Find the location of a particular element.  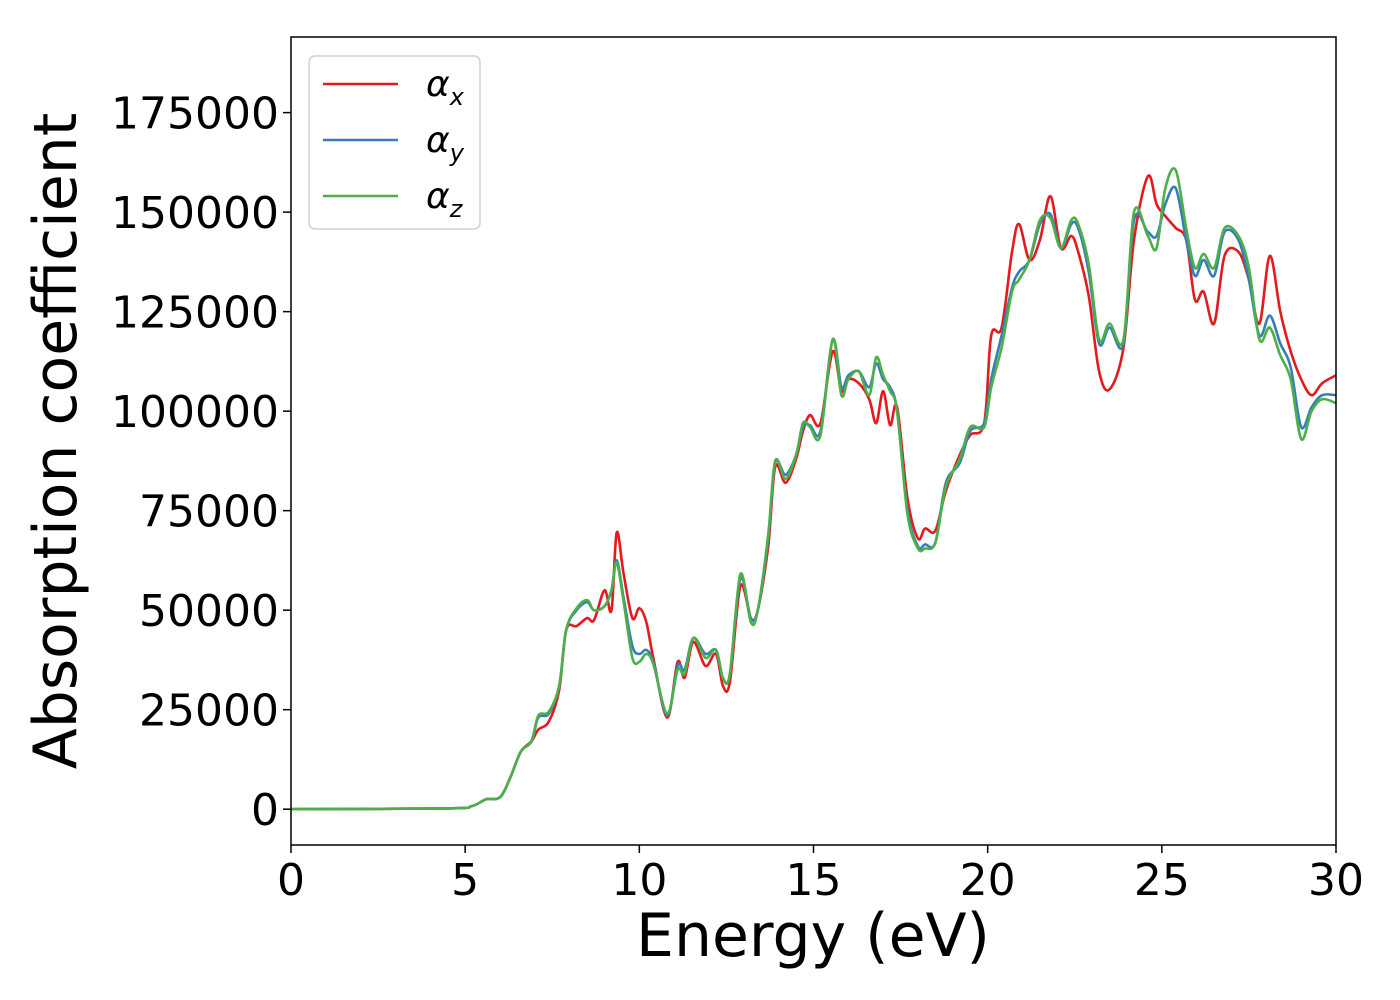

y-tick-label: 125000 is located at coordinates (195, 313).